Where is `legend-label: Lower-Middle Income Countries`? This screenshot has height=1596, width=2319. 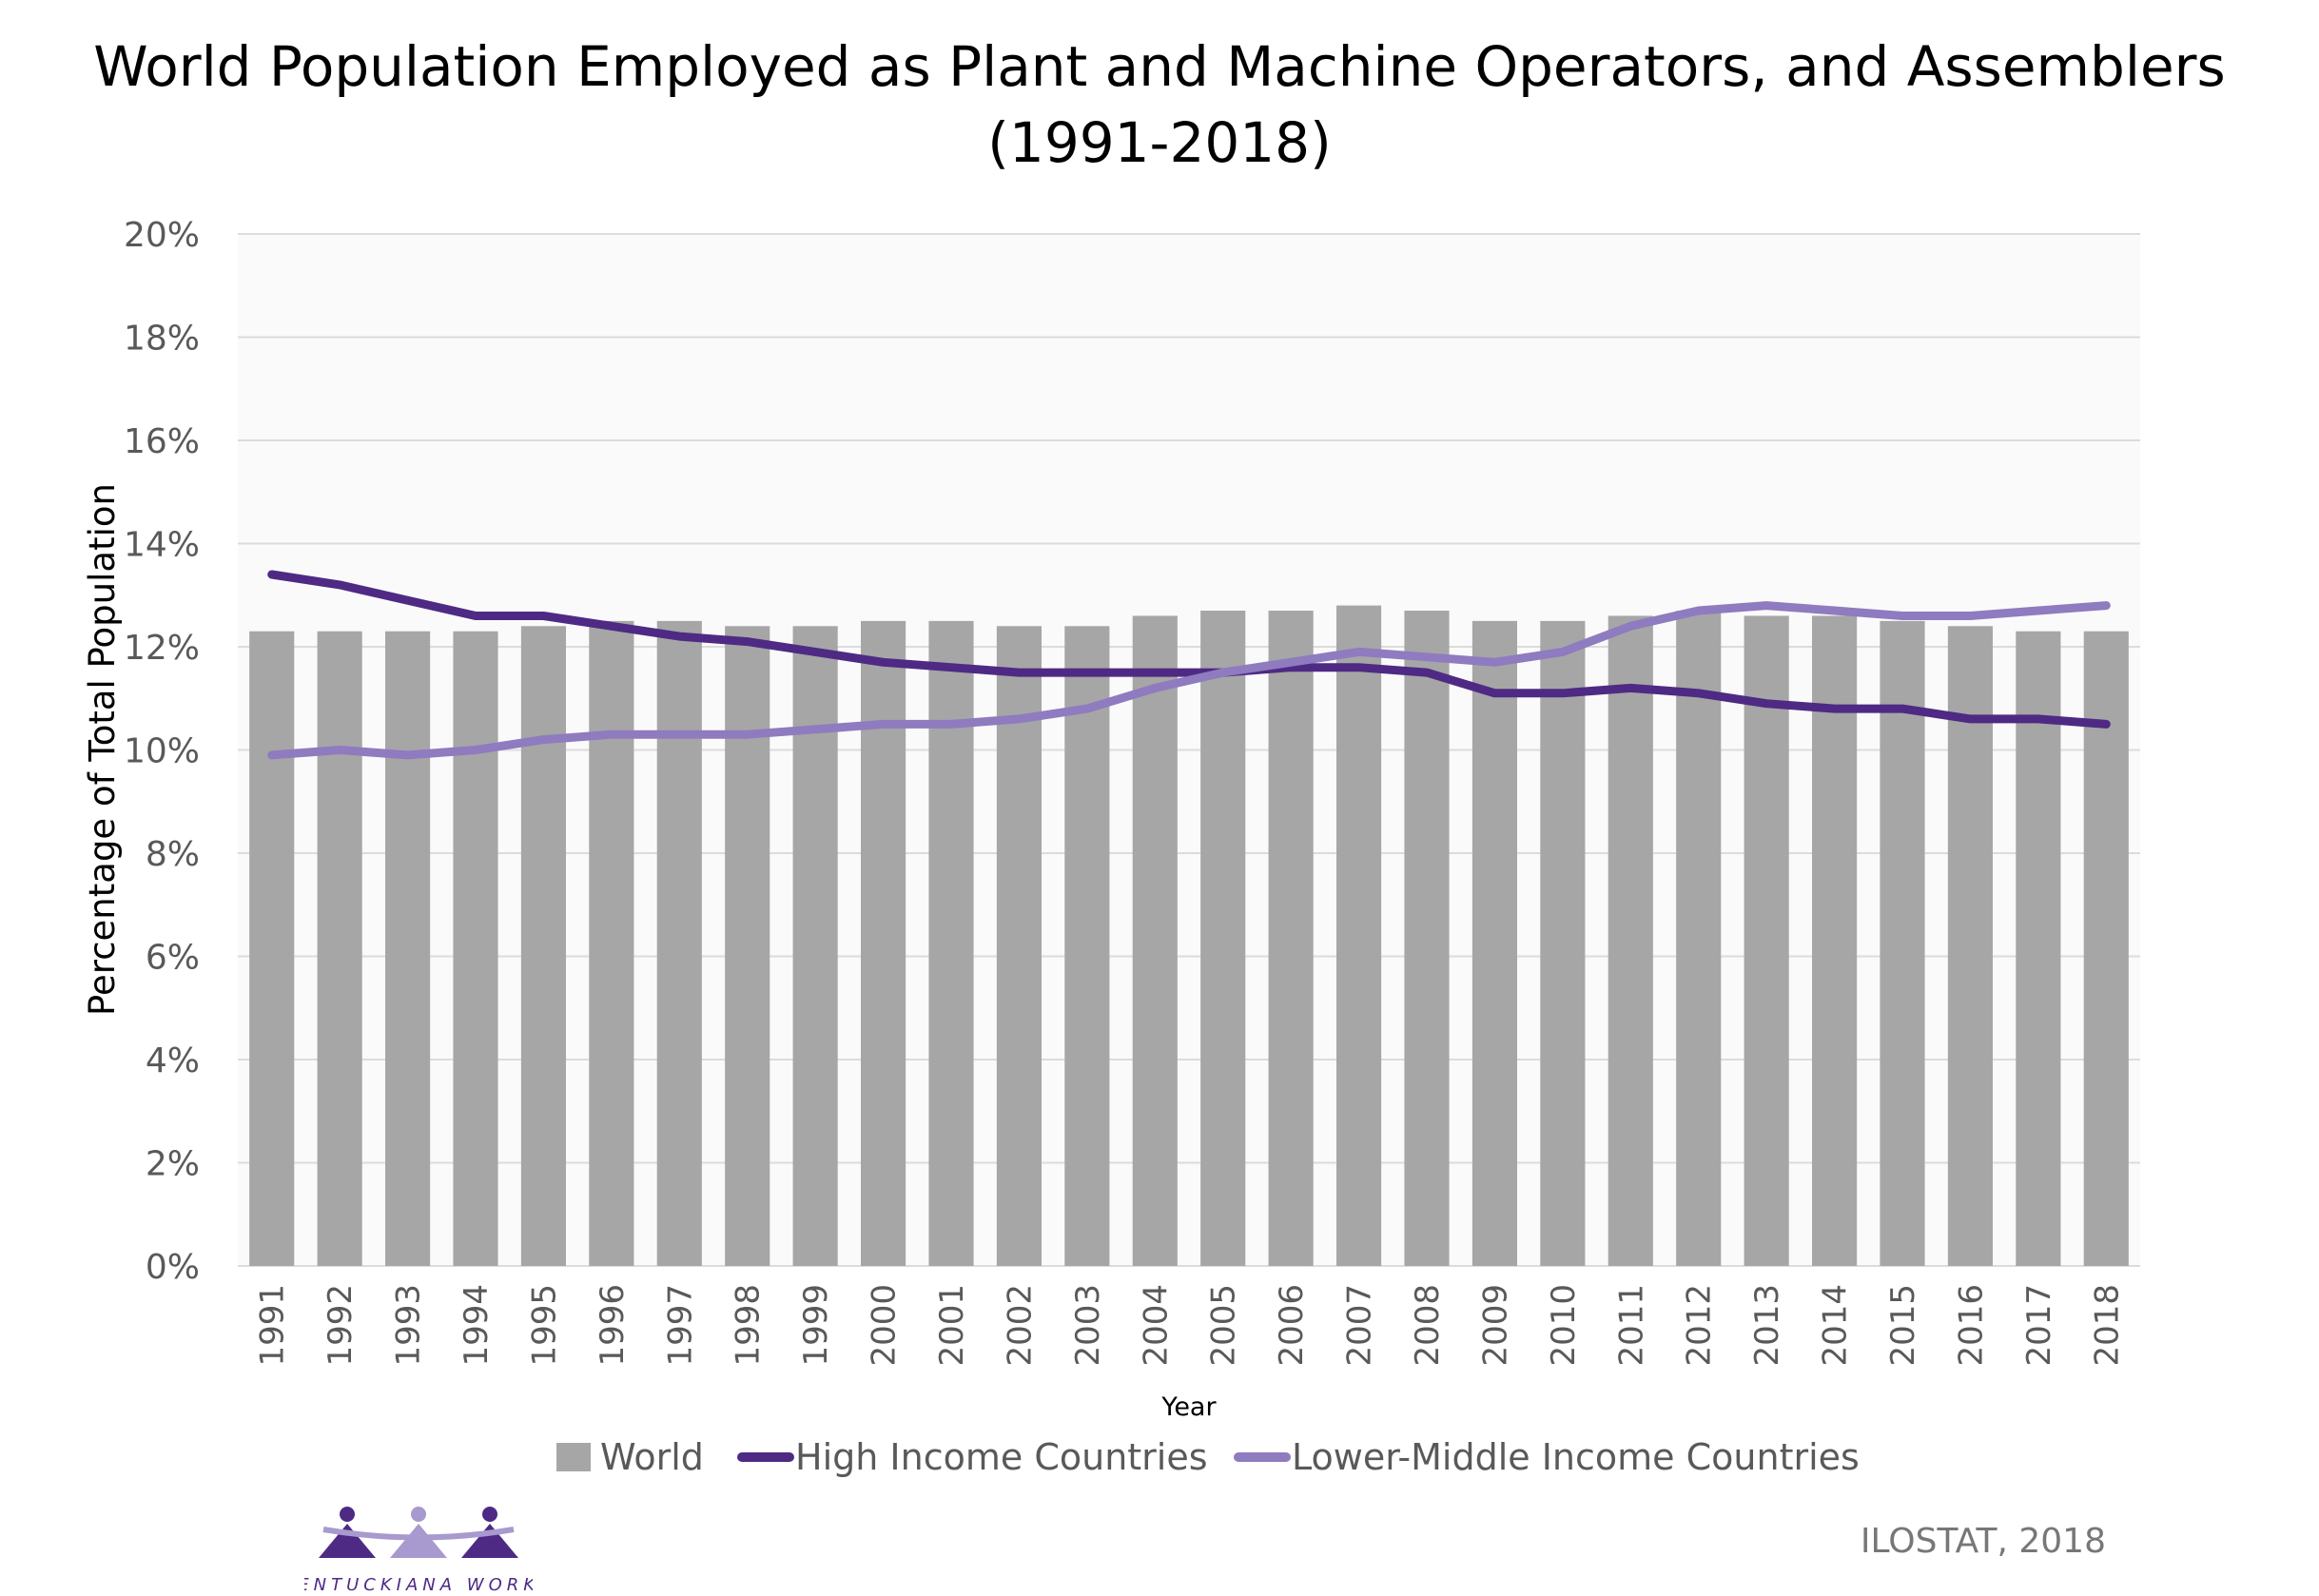
legend-label: Lower-Middle Income Countries is located at coordinates (1576, 1457).